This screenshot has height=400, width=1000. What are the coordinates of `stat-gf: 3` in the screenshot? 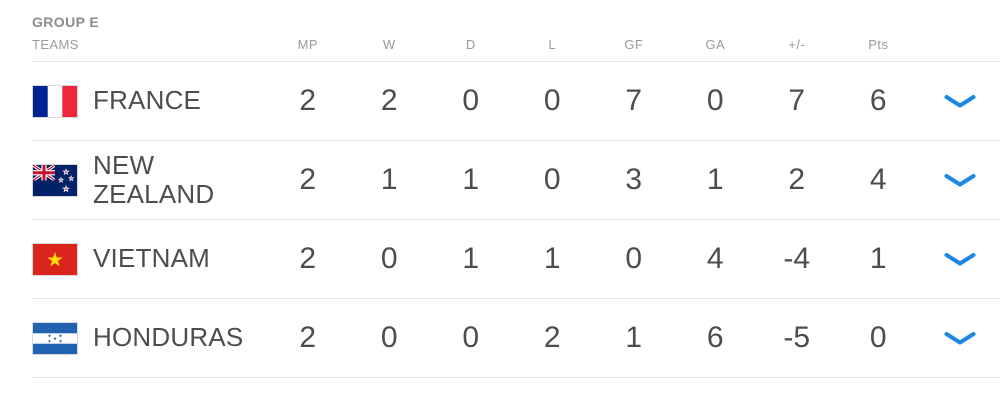 It's located at (634, 179).